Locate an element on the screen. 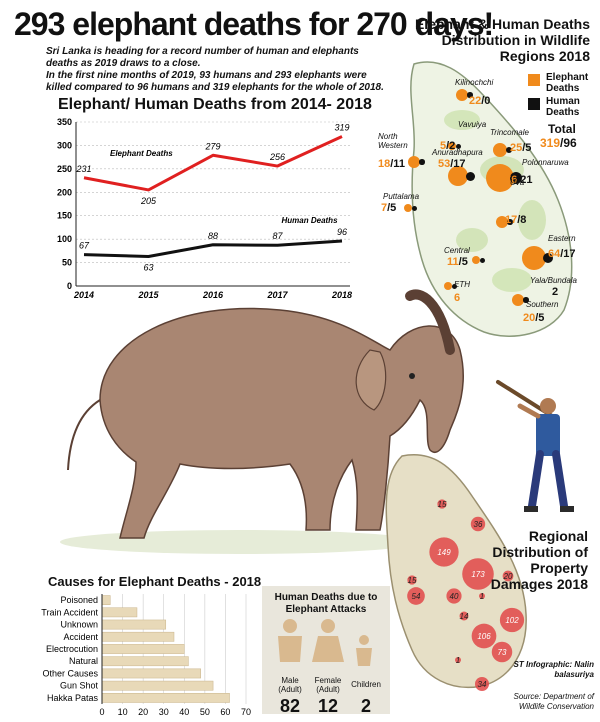 This screenshot has width=600, height=722. legend-swatch-elephant is located at coordinates (534, 80).